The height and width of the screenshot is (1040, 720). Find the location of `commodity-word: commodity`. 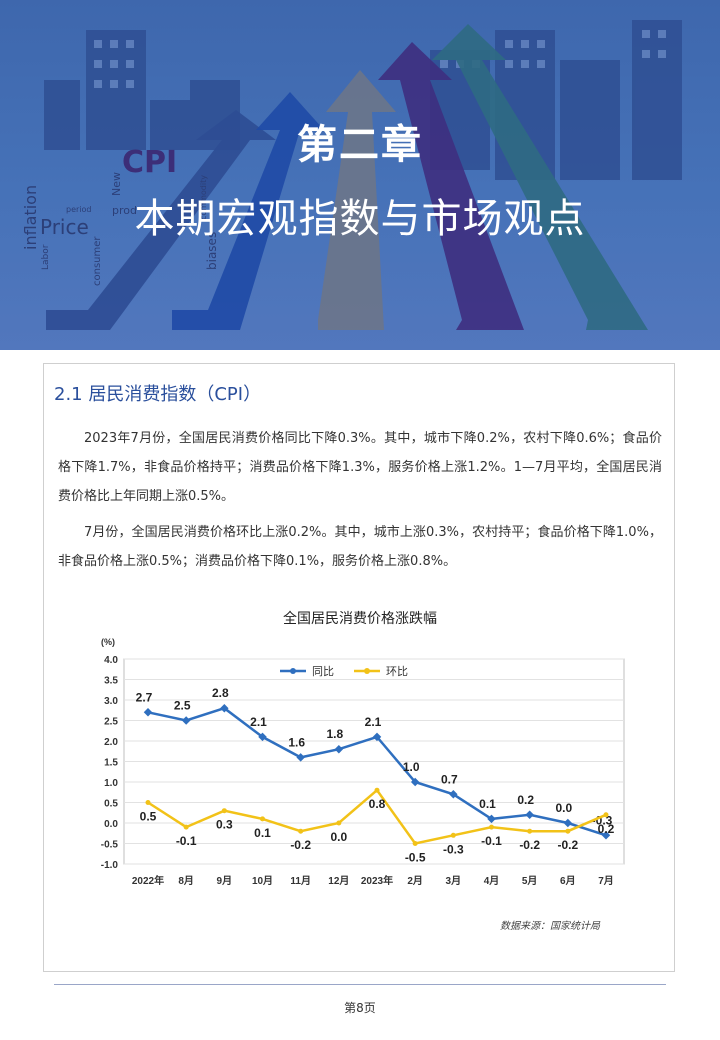

commodity-word: commodity is located at coordinates (203, 197).